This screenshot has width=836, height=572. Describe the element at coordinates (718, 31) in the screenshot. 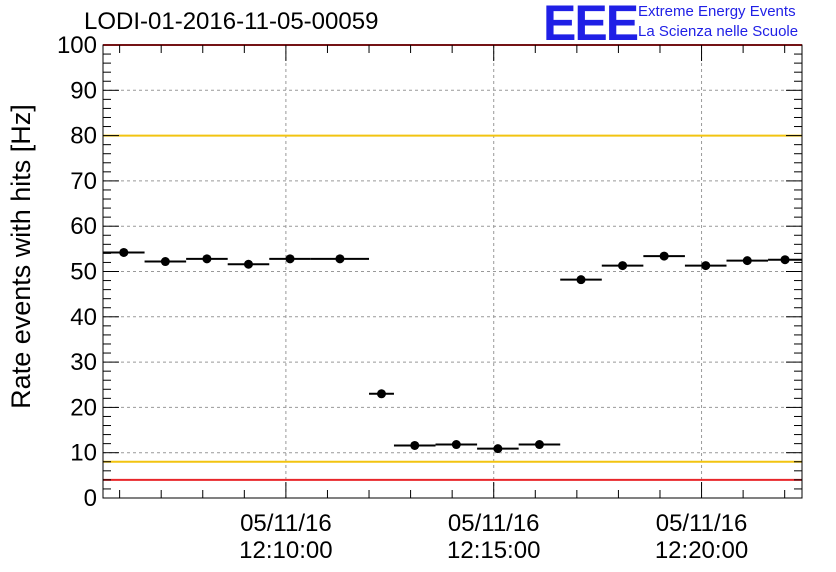

I see `eee-logo-line2: La Scienza nelle Scuole` at that location.